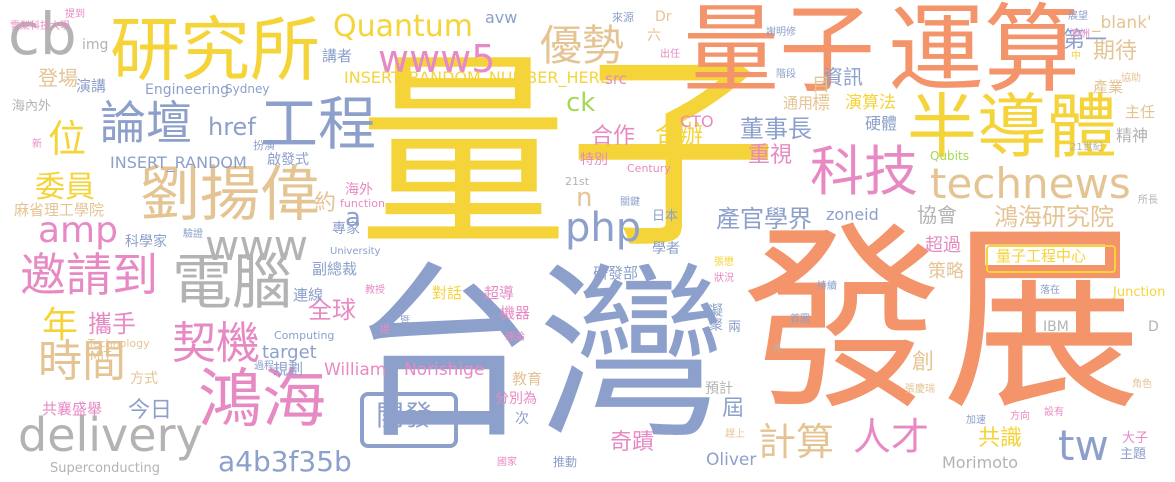 The width and height of the screenshot is (1175, 482). I want to click on word-riben: 日本, so click(665, 216).